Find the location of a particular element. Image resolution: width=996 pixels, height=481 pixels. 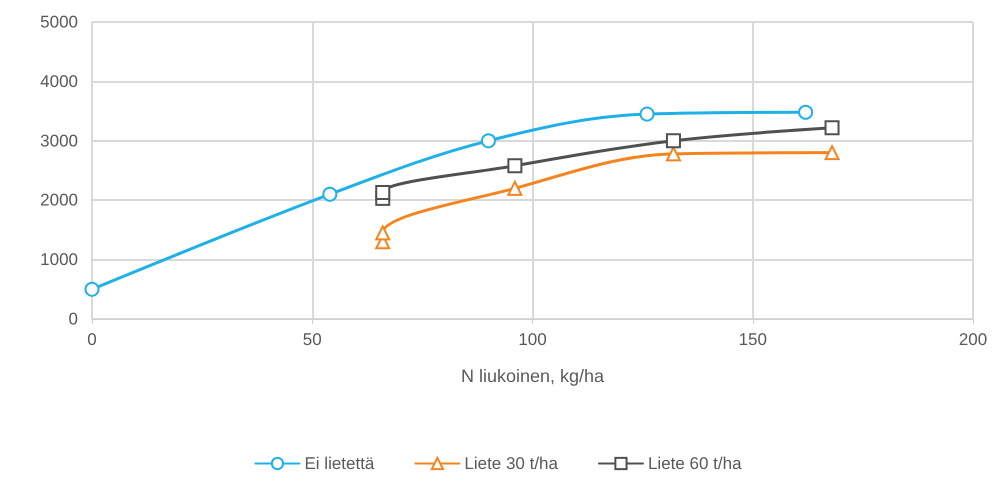

y-tick-label: 5000 is located at coordinates (59, 22).